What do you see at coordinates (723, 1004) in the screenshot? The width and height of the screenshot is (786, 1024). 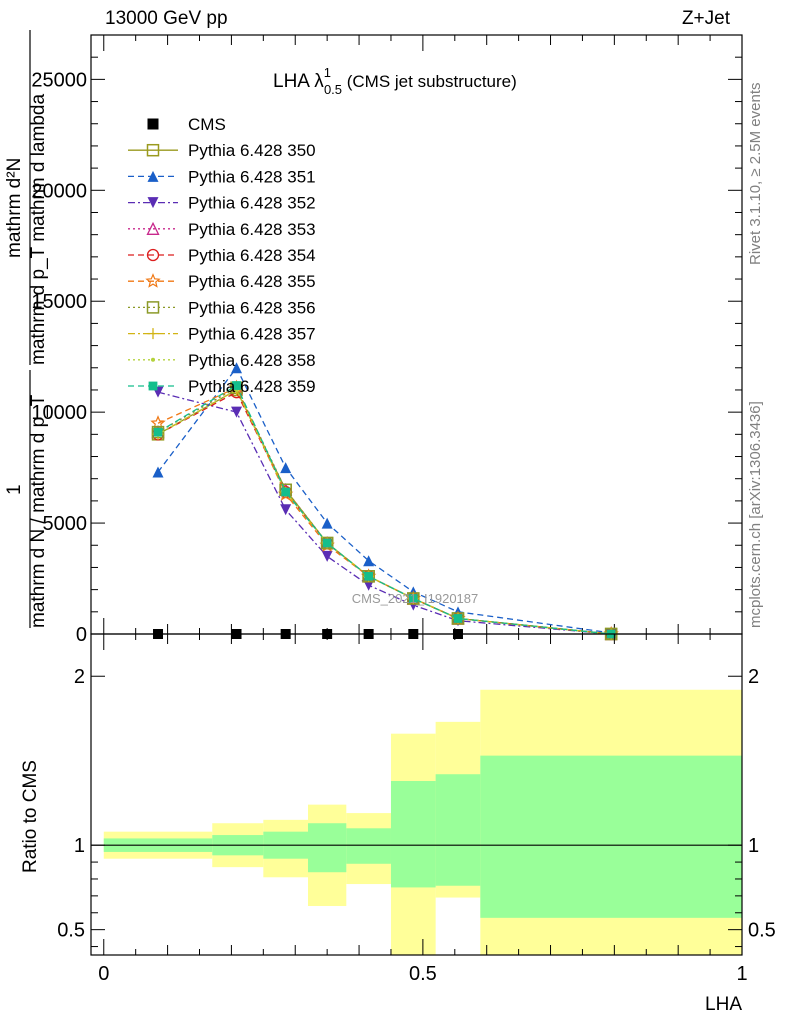 I see `x-axis-label: LHA` at bounding box center [723, 1004].